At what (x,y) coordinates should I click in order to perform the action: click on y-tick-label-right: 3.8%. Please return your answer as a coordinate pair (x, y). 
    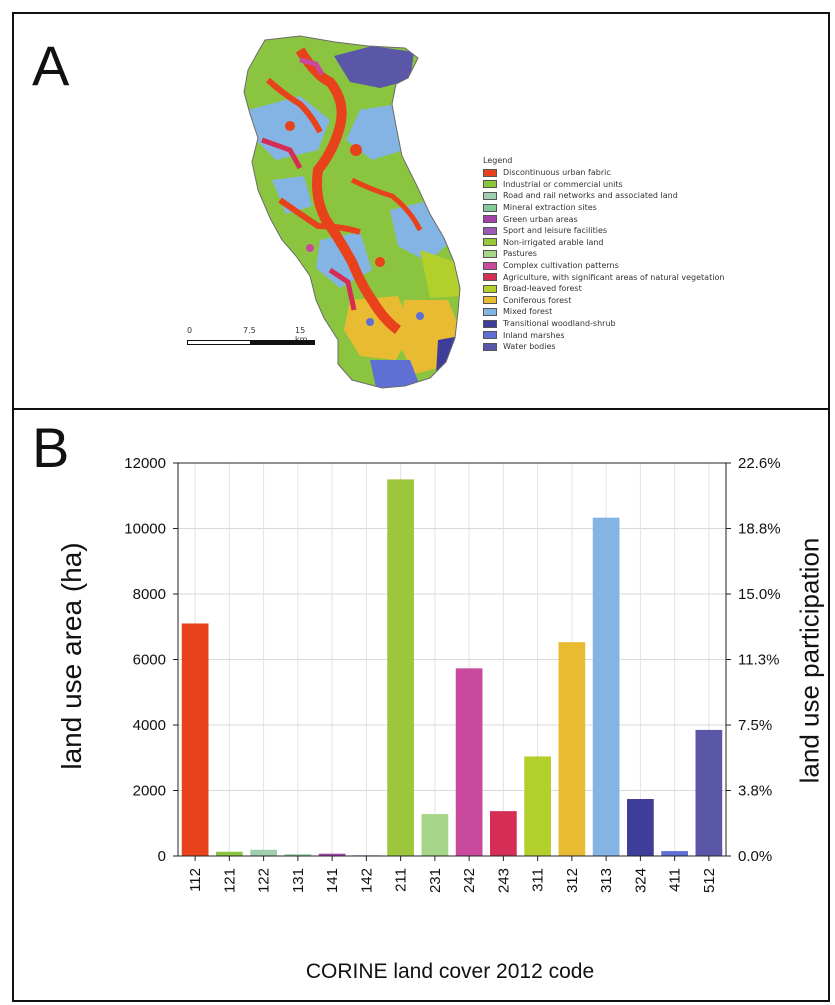
    Looking at the image, I should click on (755, 791).